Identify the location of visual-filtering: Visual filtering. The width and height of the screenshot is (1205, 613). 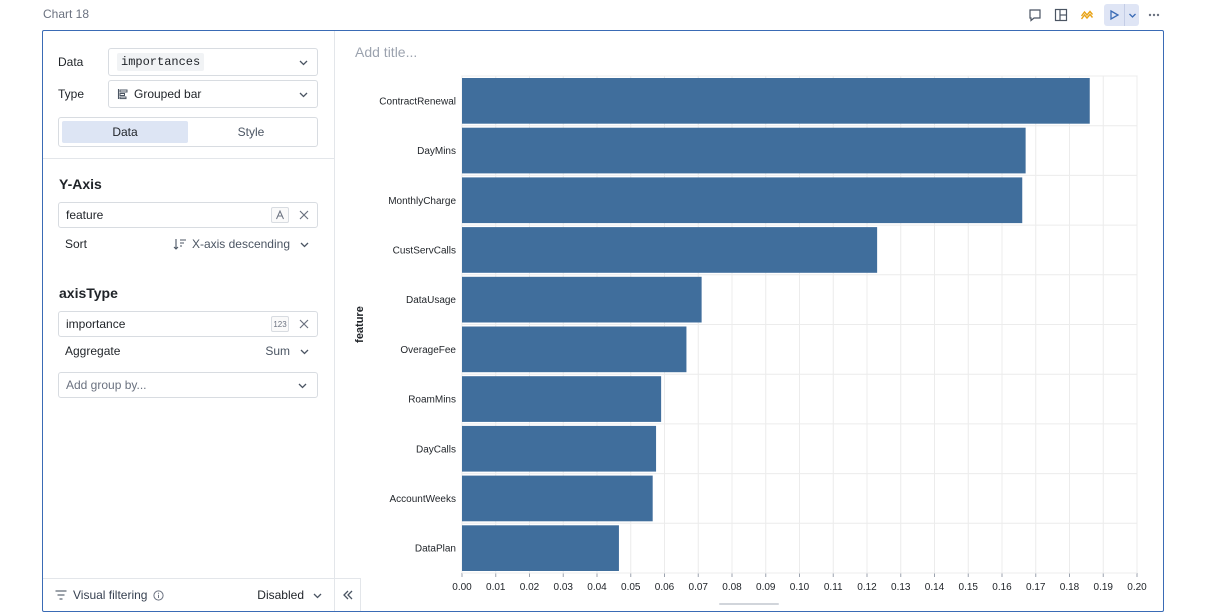
(110, 595).